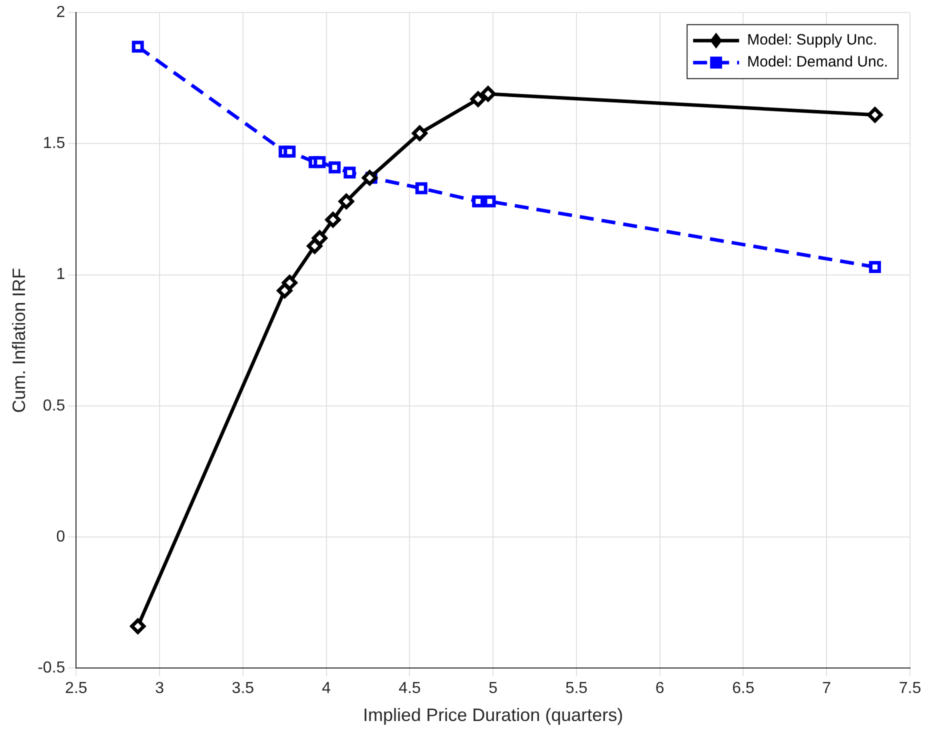 Image resolution: width=930 pixels, height=736 pixels. Describe the element at coordinates (493, 715) in the screenshot. I see `x-axis-title: Implied Price Duration (quarters)` at that location.